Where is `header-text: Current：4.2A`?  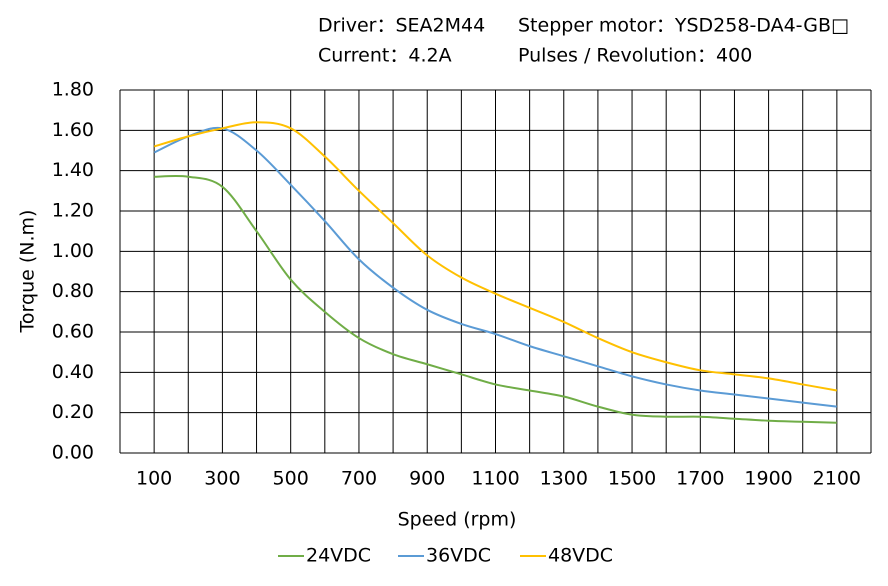 header-text: Current：4.2A is located at coordinates (385, 56).